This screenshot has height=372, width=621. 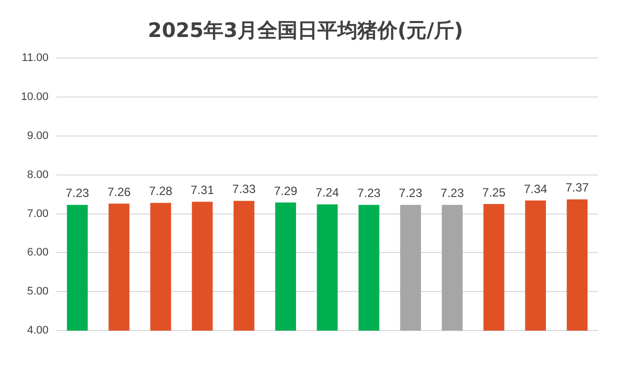 I want to click on y-tick-label: 8.00, so click(x=38, y=174).